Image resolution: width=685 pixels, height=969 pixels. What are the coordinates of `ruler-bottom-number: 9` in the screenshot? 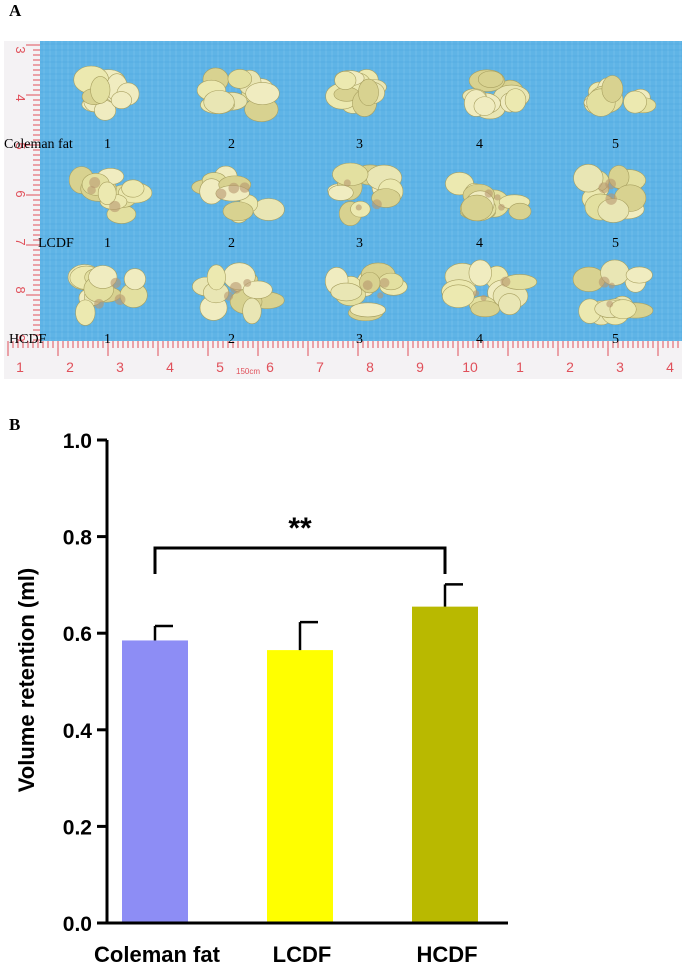 It's located at (420, 367).